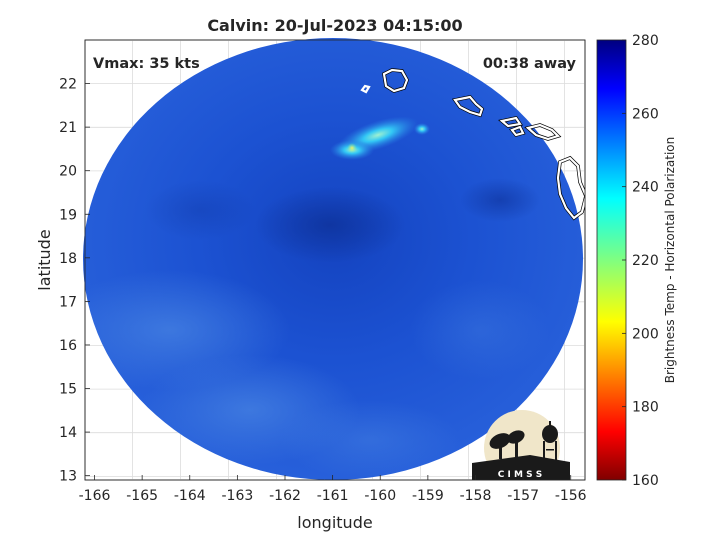 This screenshot has height=540, width=720. What do you see at coordinates (333, 496) in the screenshot?
I see `x-tick-label: -161` at bounding box center [333, 496].